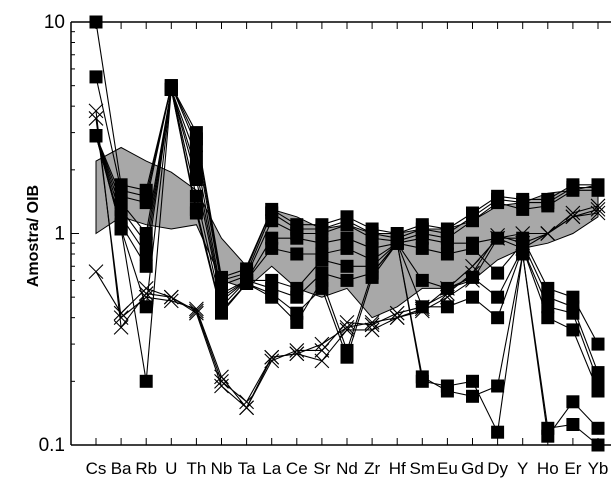 This screenshot has height=483, width=611. I want to click on x-tick-label: Nd, so click(347, 468).